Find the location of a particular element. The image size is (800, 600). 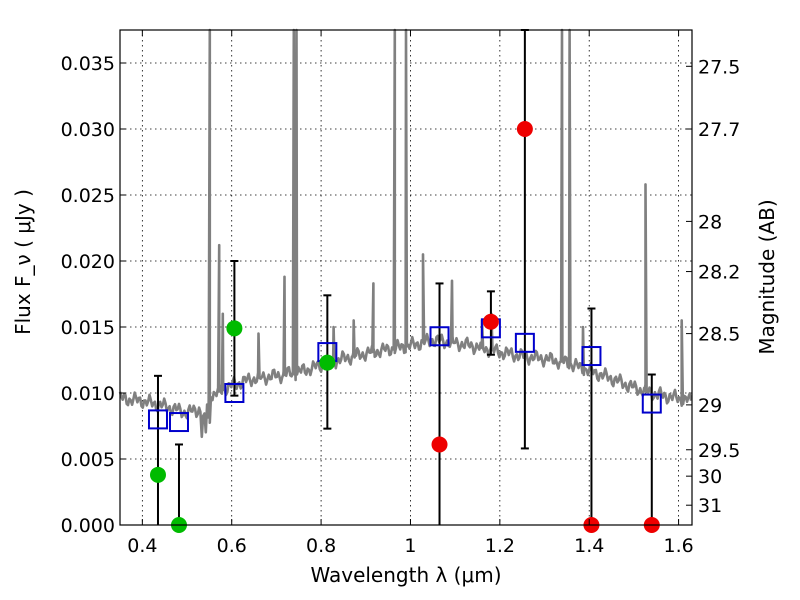

y-tick-label: 0.035 is located at coordinates (88, 64).